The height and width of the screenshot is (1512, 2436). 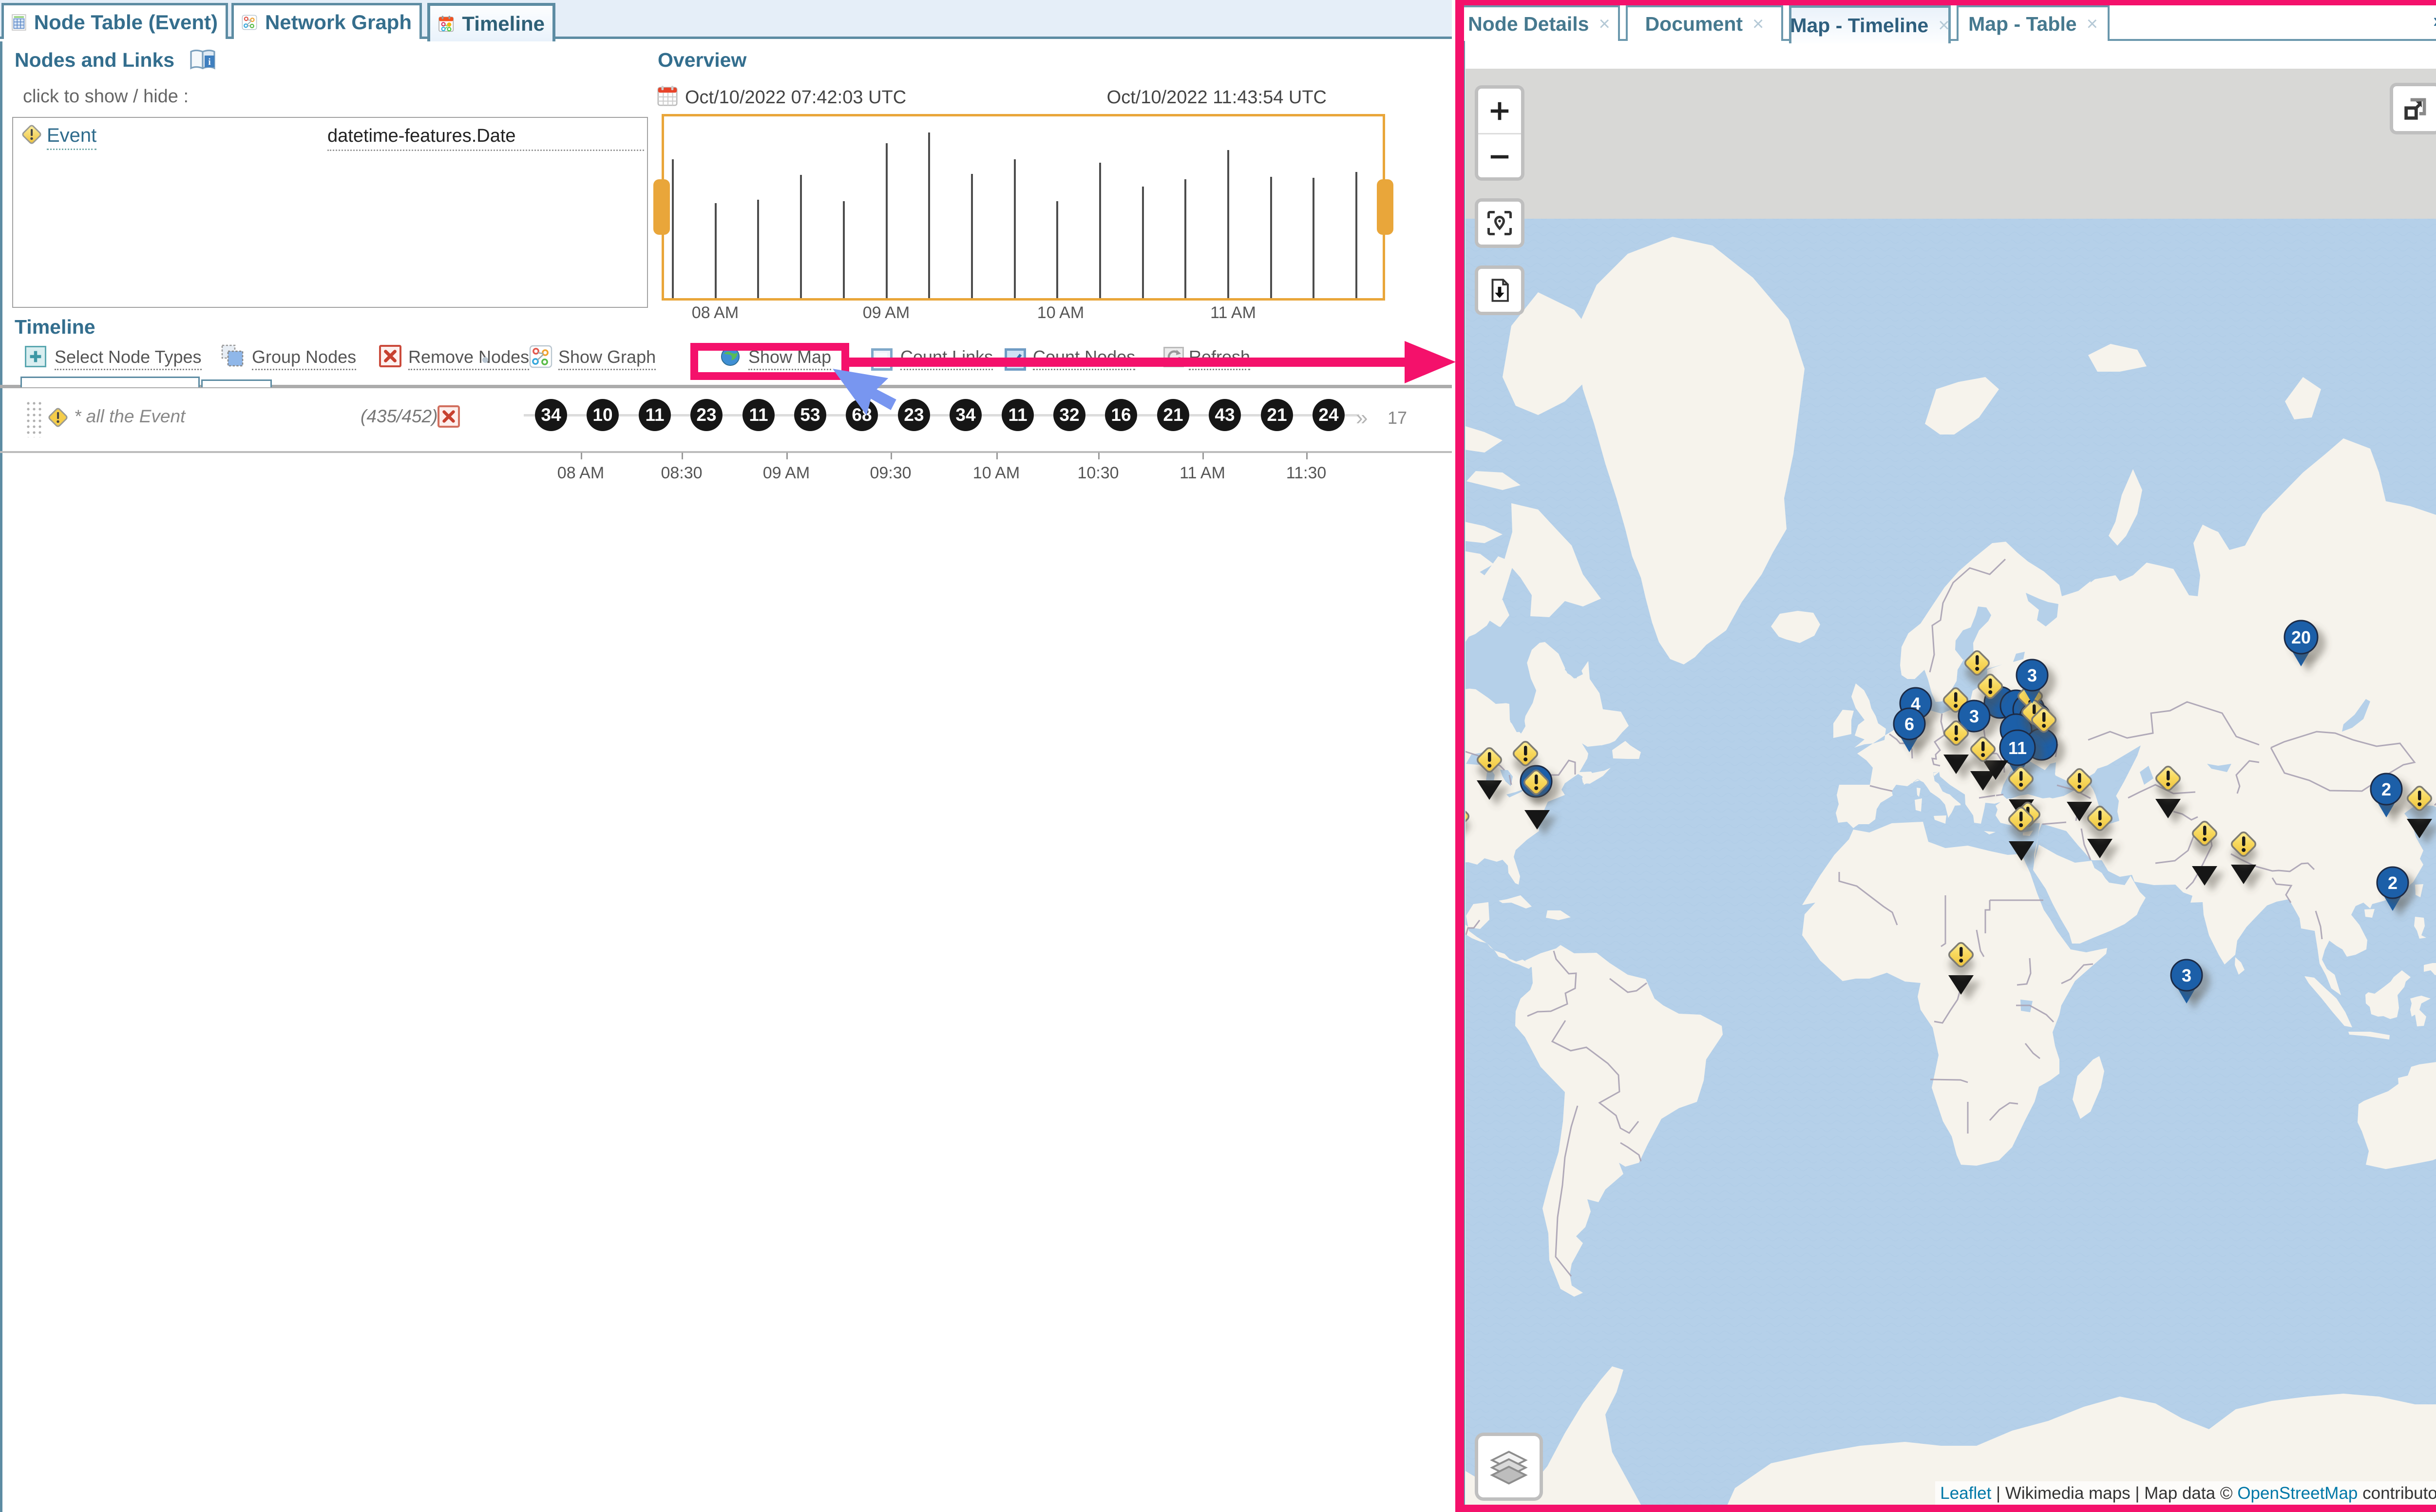 I want to click on svg-text: i, so click(x=209, y=62).